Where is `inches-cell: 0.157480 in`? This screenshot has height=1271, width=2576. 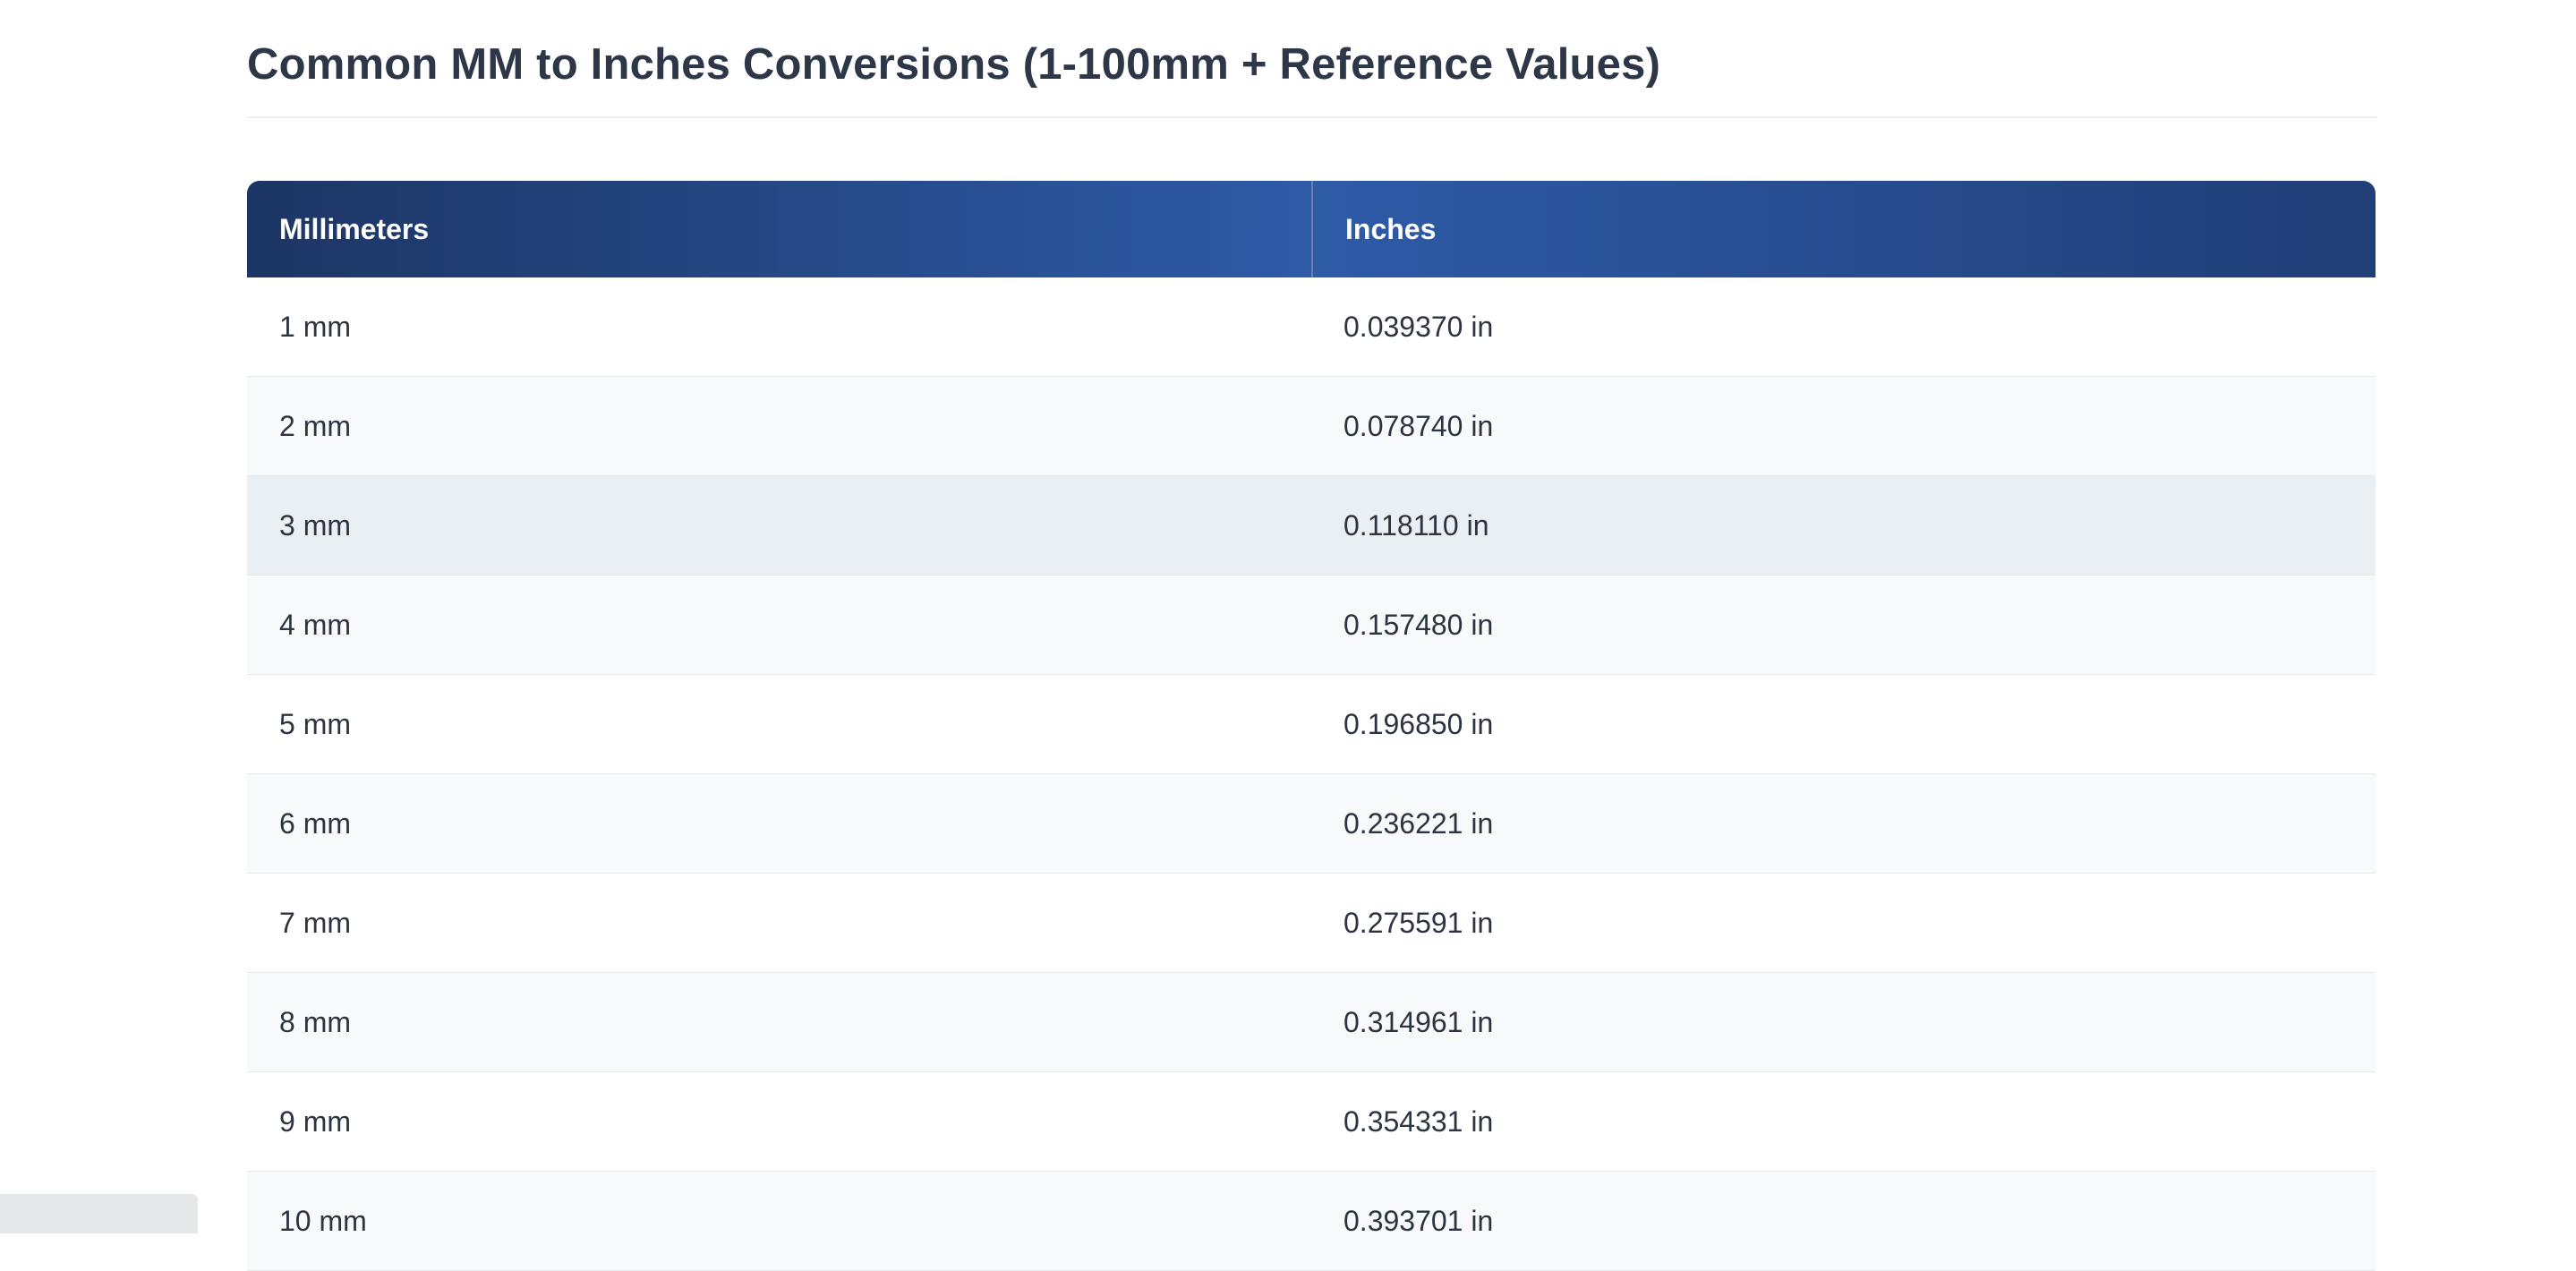
inches-cell: 0.157480 in is located at coordinates (1843, 625).